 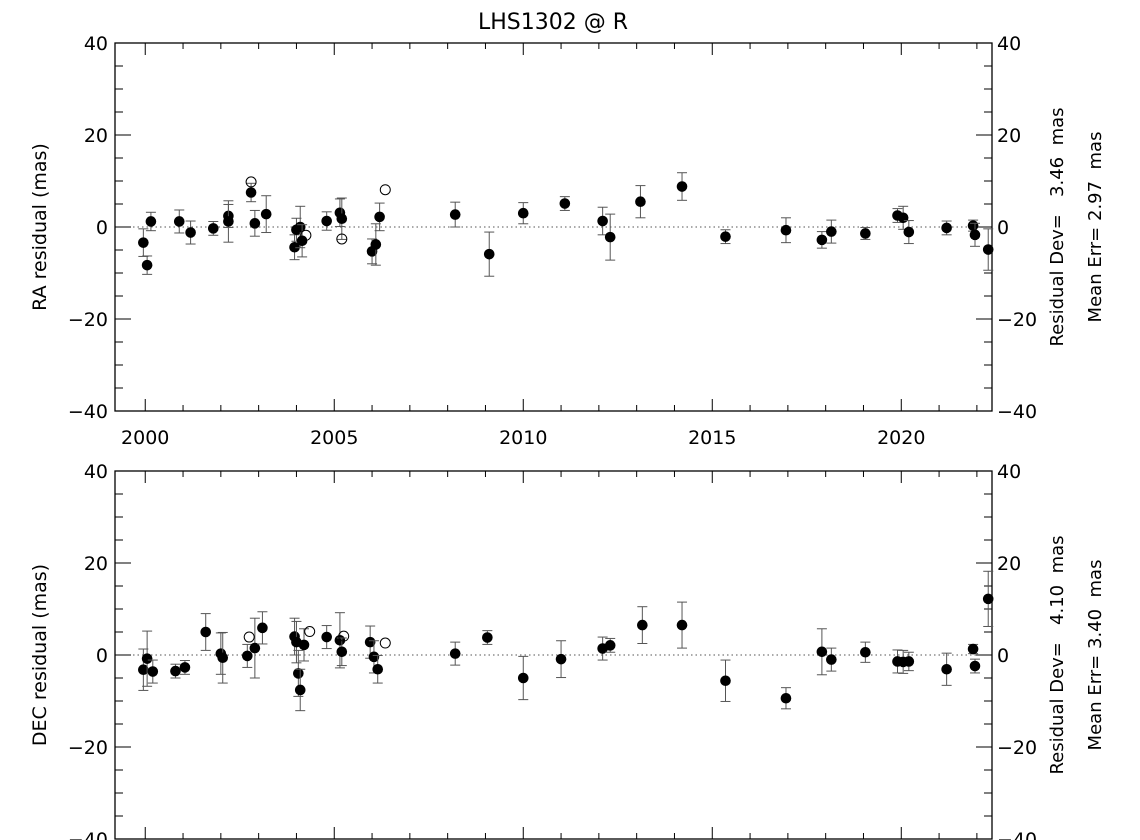 What do you see at coordinates (96, 44) in the screenshot?
I see `ra-y-tick-label: 40` at bounding box center [96, 44].